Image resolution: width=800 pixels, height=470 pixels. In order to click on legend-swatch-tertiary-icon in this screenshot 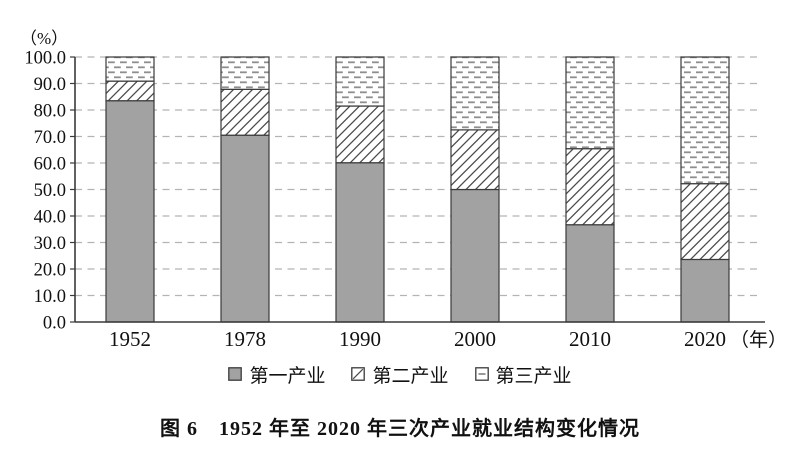, I will do `click(481, 374)`.